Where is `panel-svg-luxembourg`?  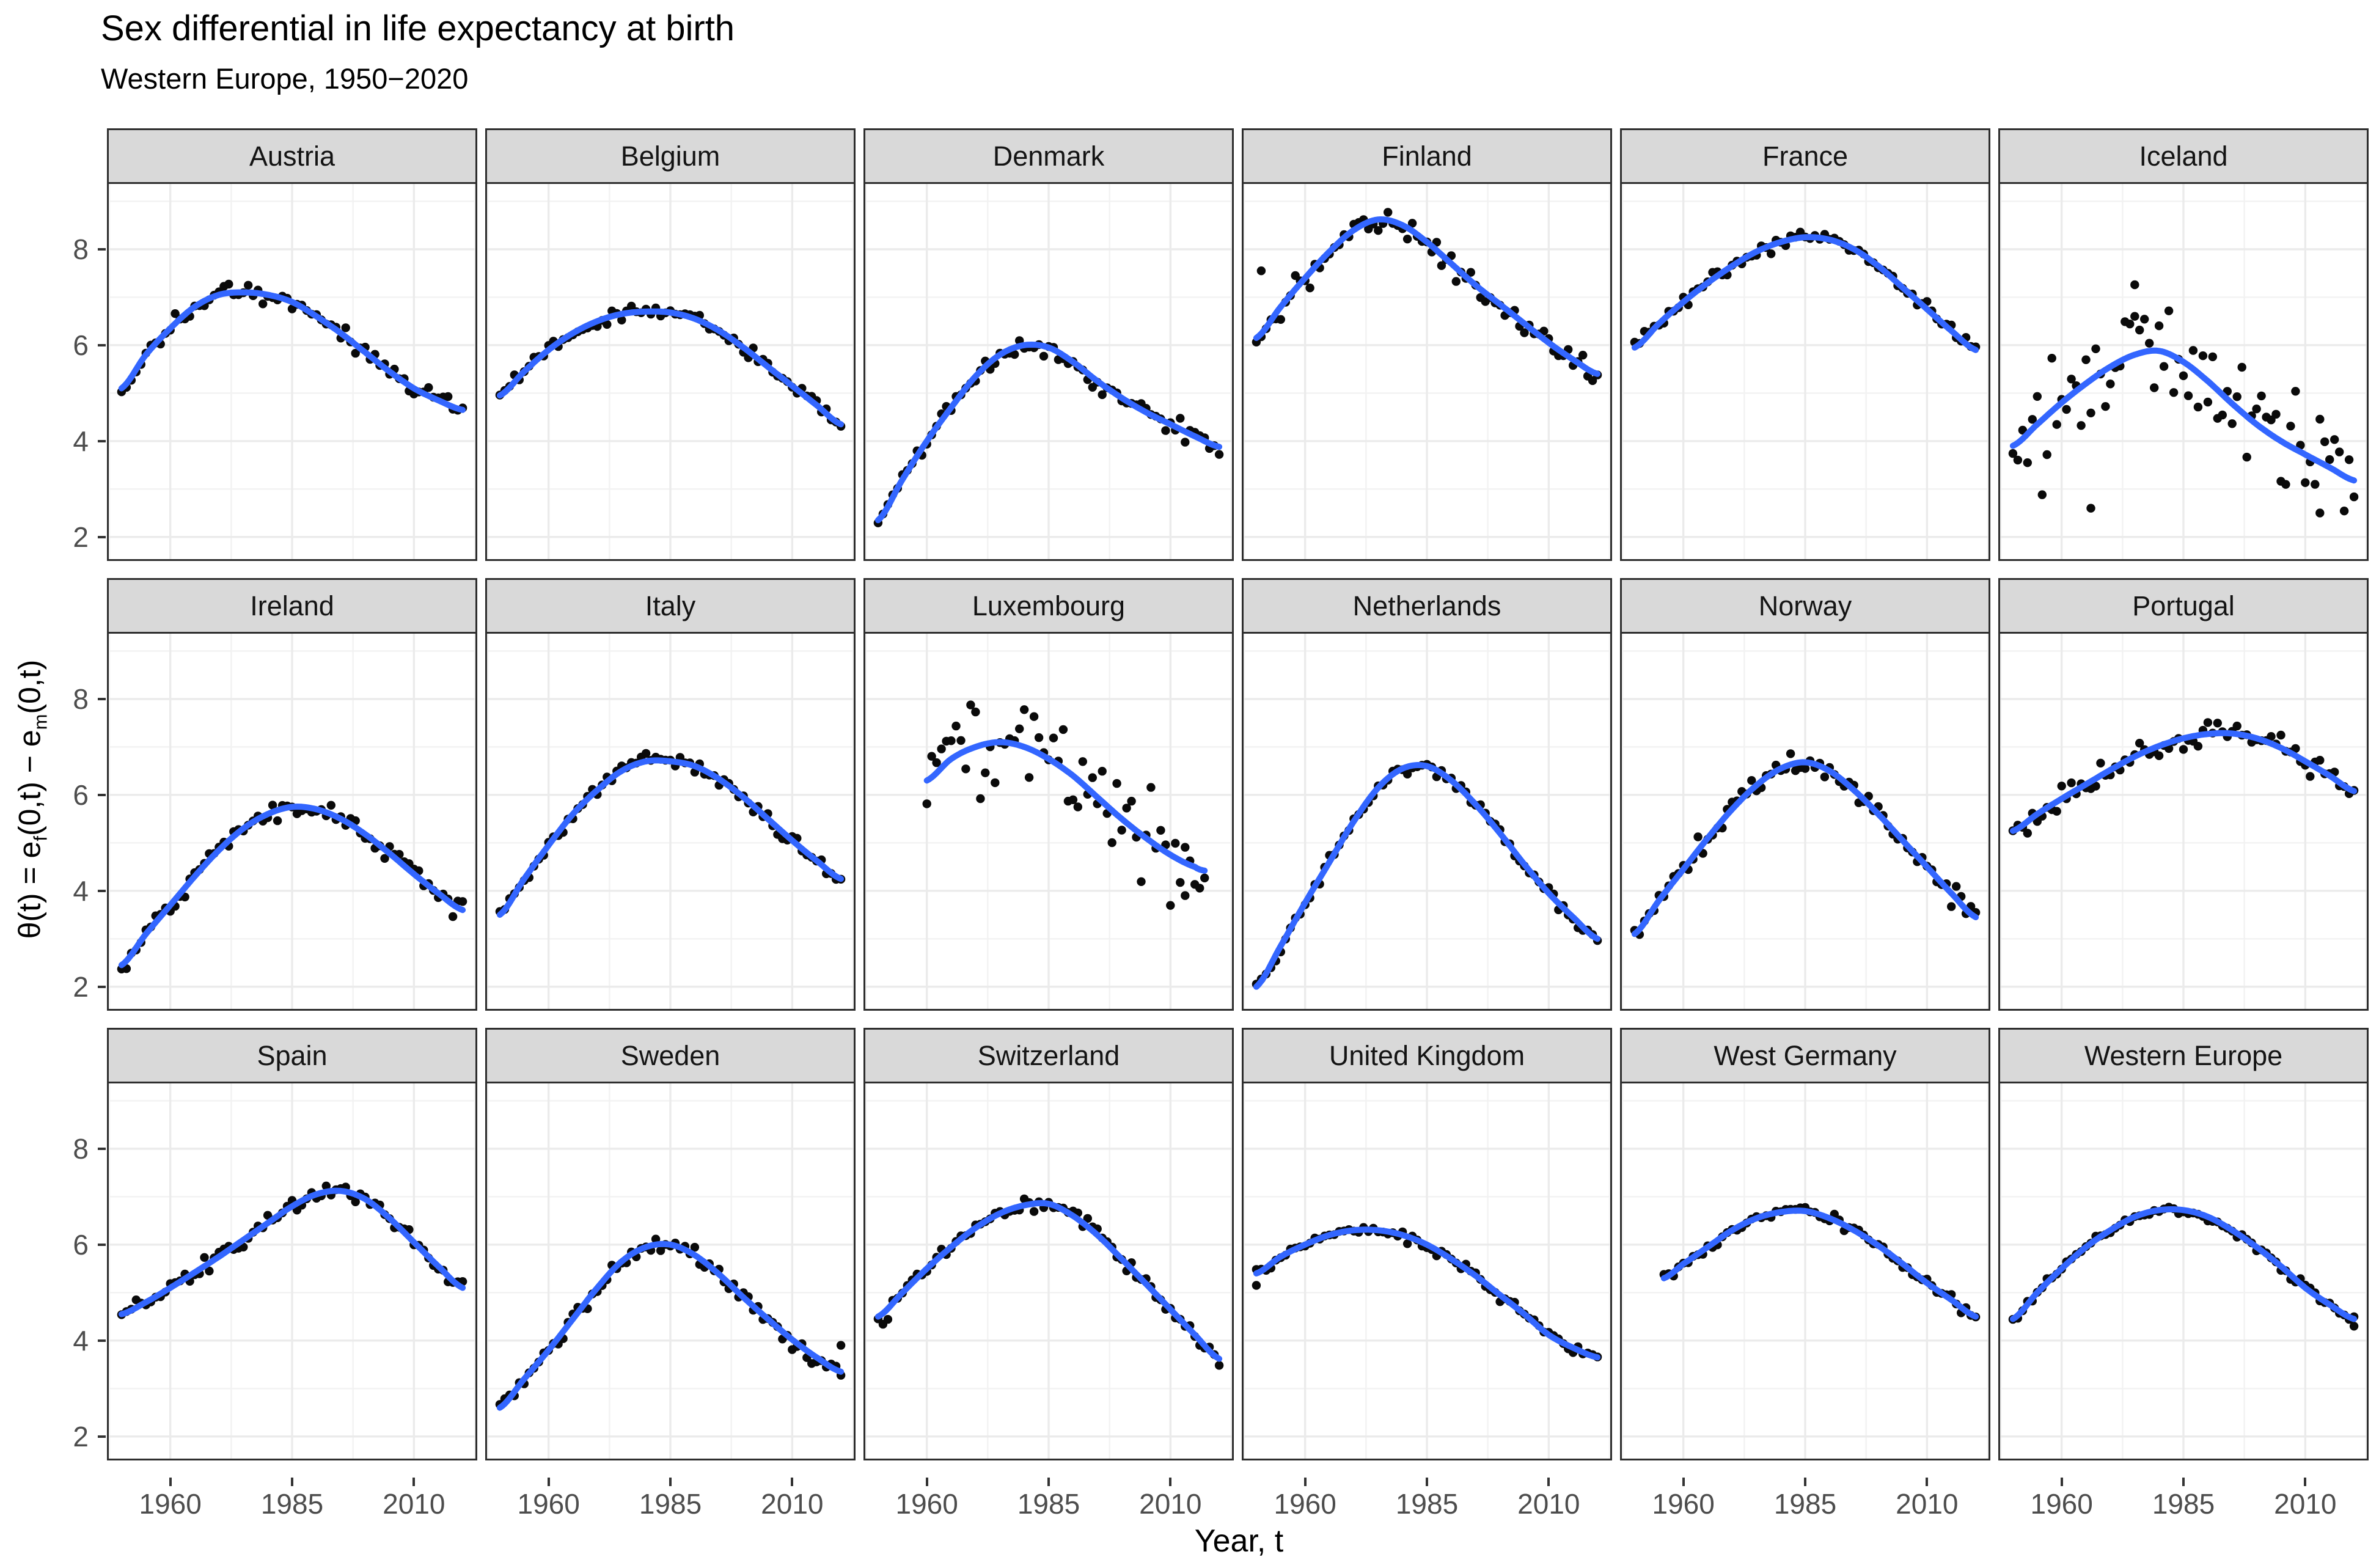 panel-svg-luxembourg is located at coordinates (1048, 821).